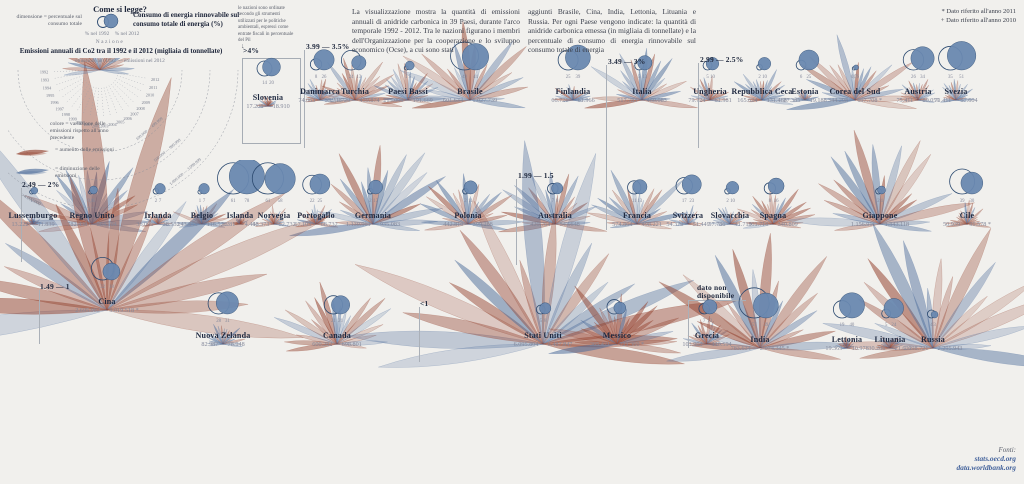 The width and height of the screenshot is (1024, 484). What do you see at coordinates (541, 321) in the screenshot?
I see `renewable-1992-value: 5` at bounding box center [541, 321].